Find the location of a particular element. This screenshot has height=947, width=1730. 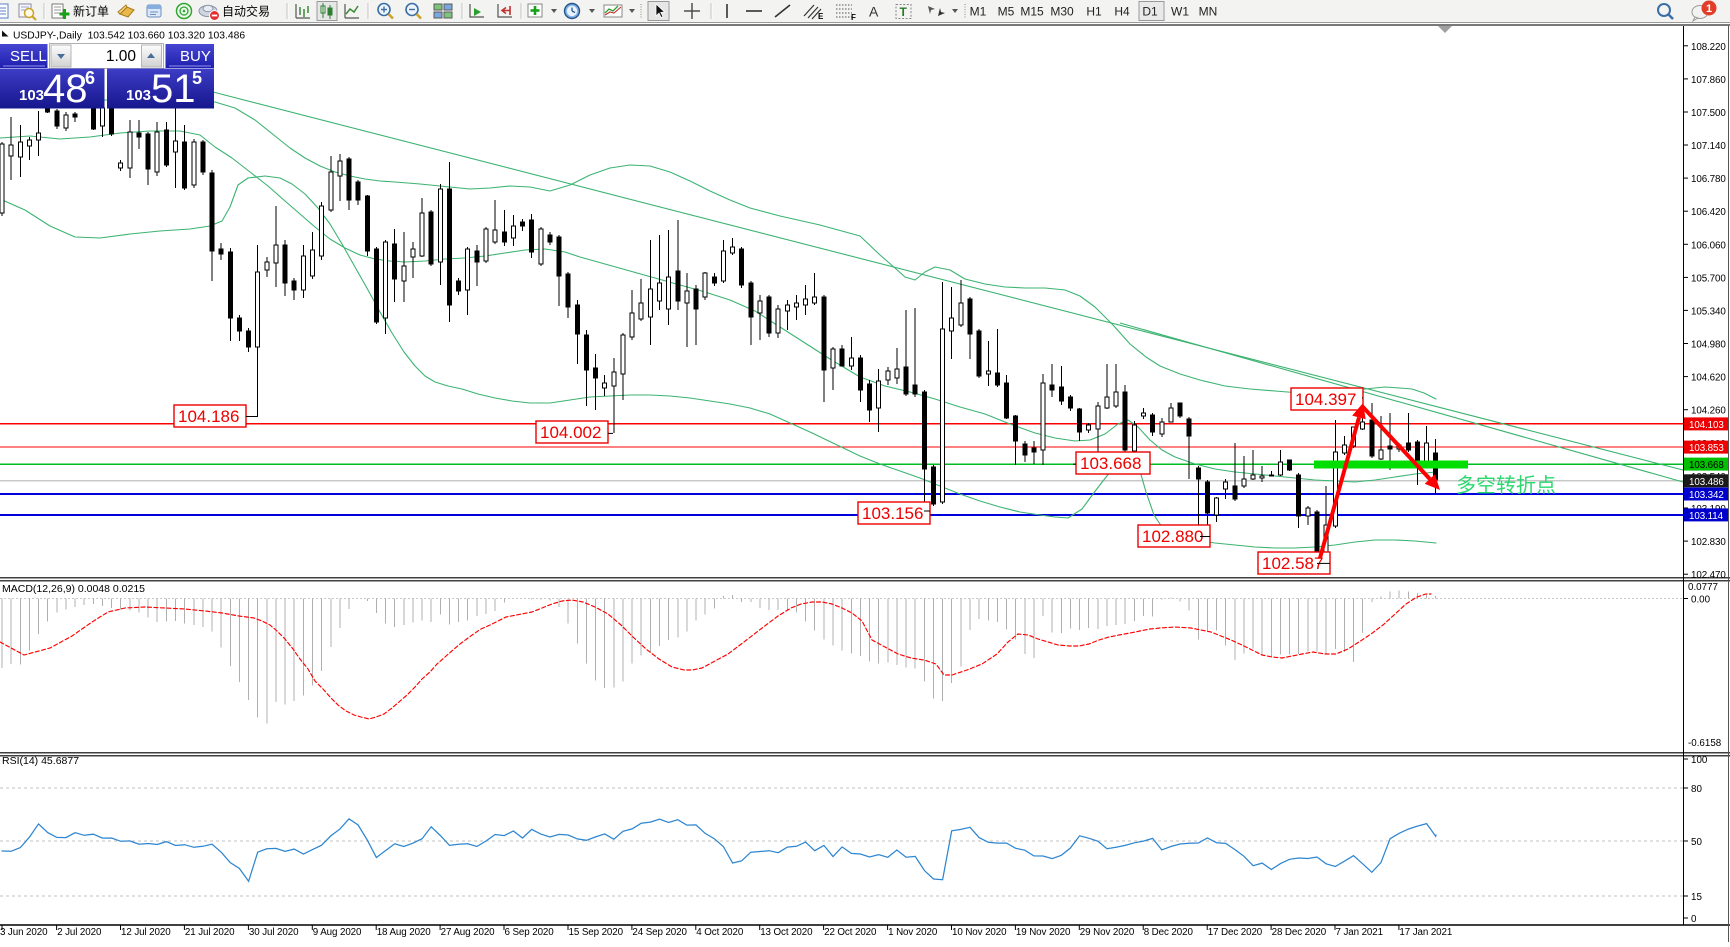

svg-text: 18 Aug 2020 is located at coordinates (404, 932).